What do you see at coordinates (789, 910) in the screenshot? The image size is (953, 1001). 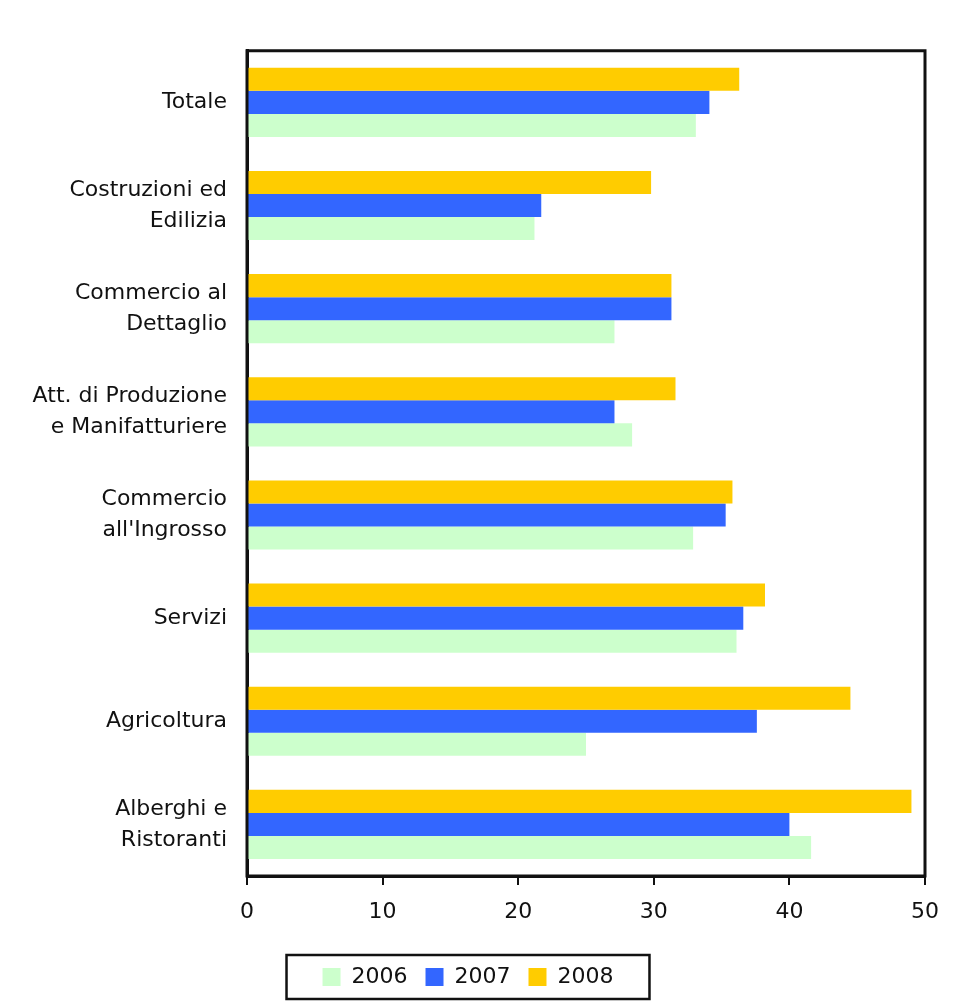 I see `x-tick-label: 40` at bounding box center [789, 910].